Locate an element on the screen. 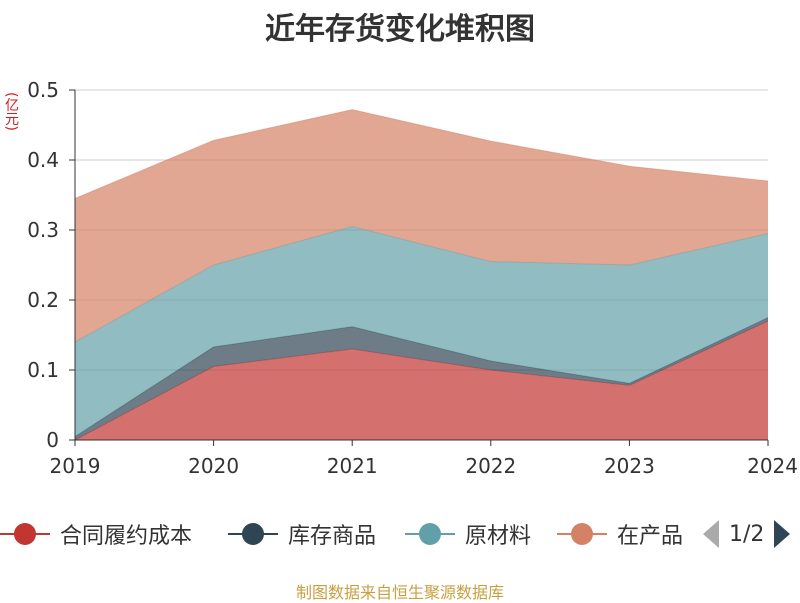  legend-item: 在产品 is located at coordinates (620, 534).